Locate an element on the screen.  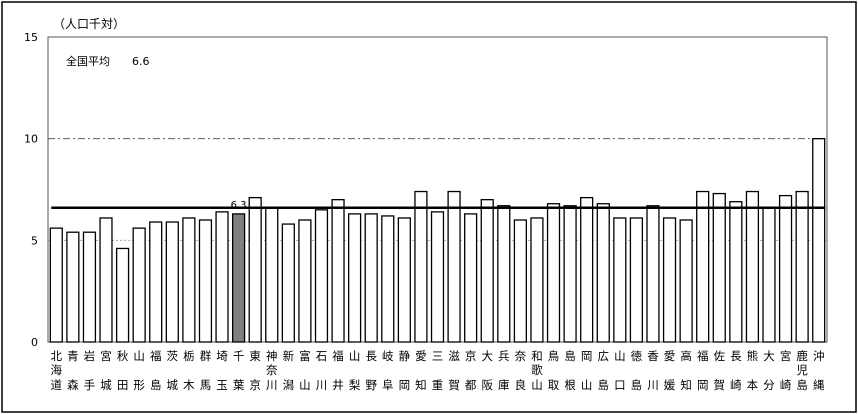
bar-宮城 is located at coordinates (106, 280).